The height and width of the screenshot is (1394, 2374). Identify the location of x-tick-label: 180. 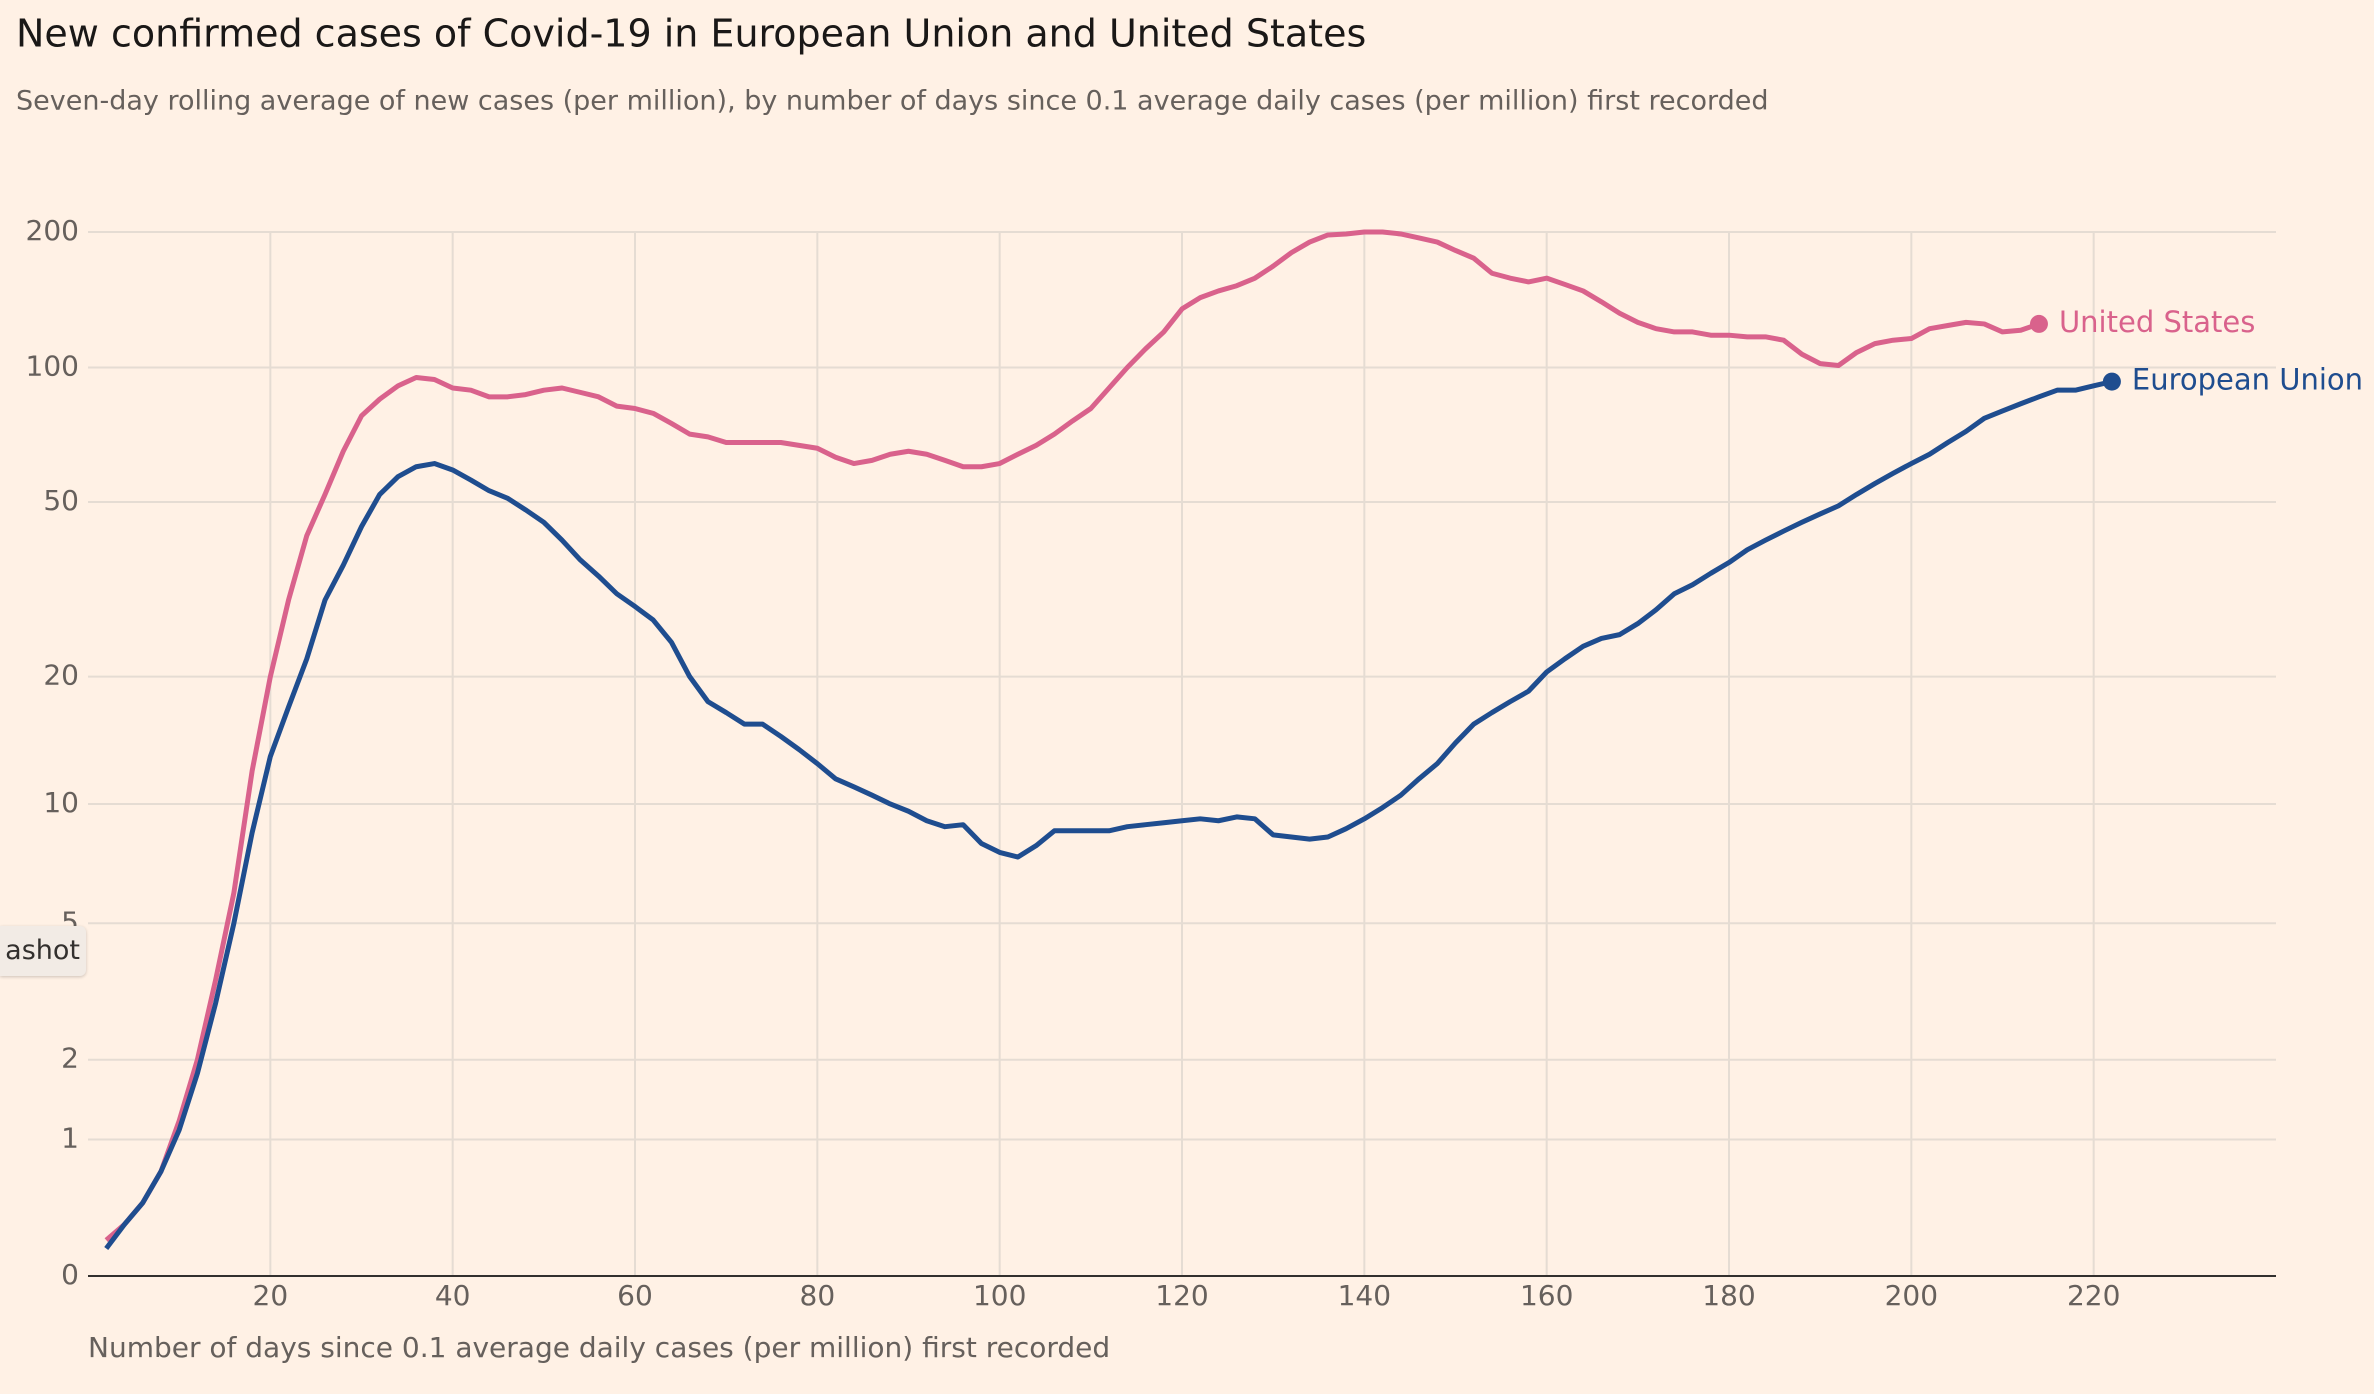
(1728, 1295).